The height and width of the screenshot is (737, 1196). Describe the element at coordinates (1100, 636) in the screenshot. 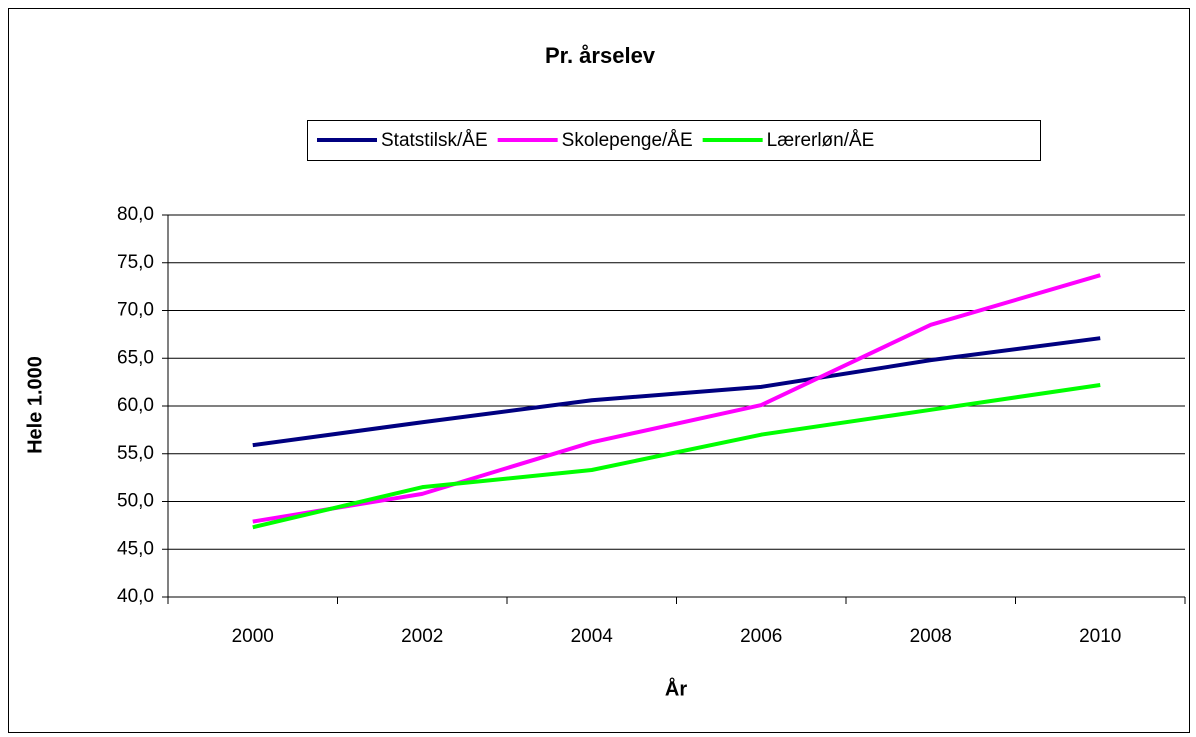

I see `x-tick-label: 2010` at that location.